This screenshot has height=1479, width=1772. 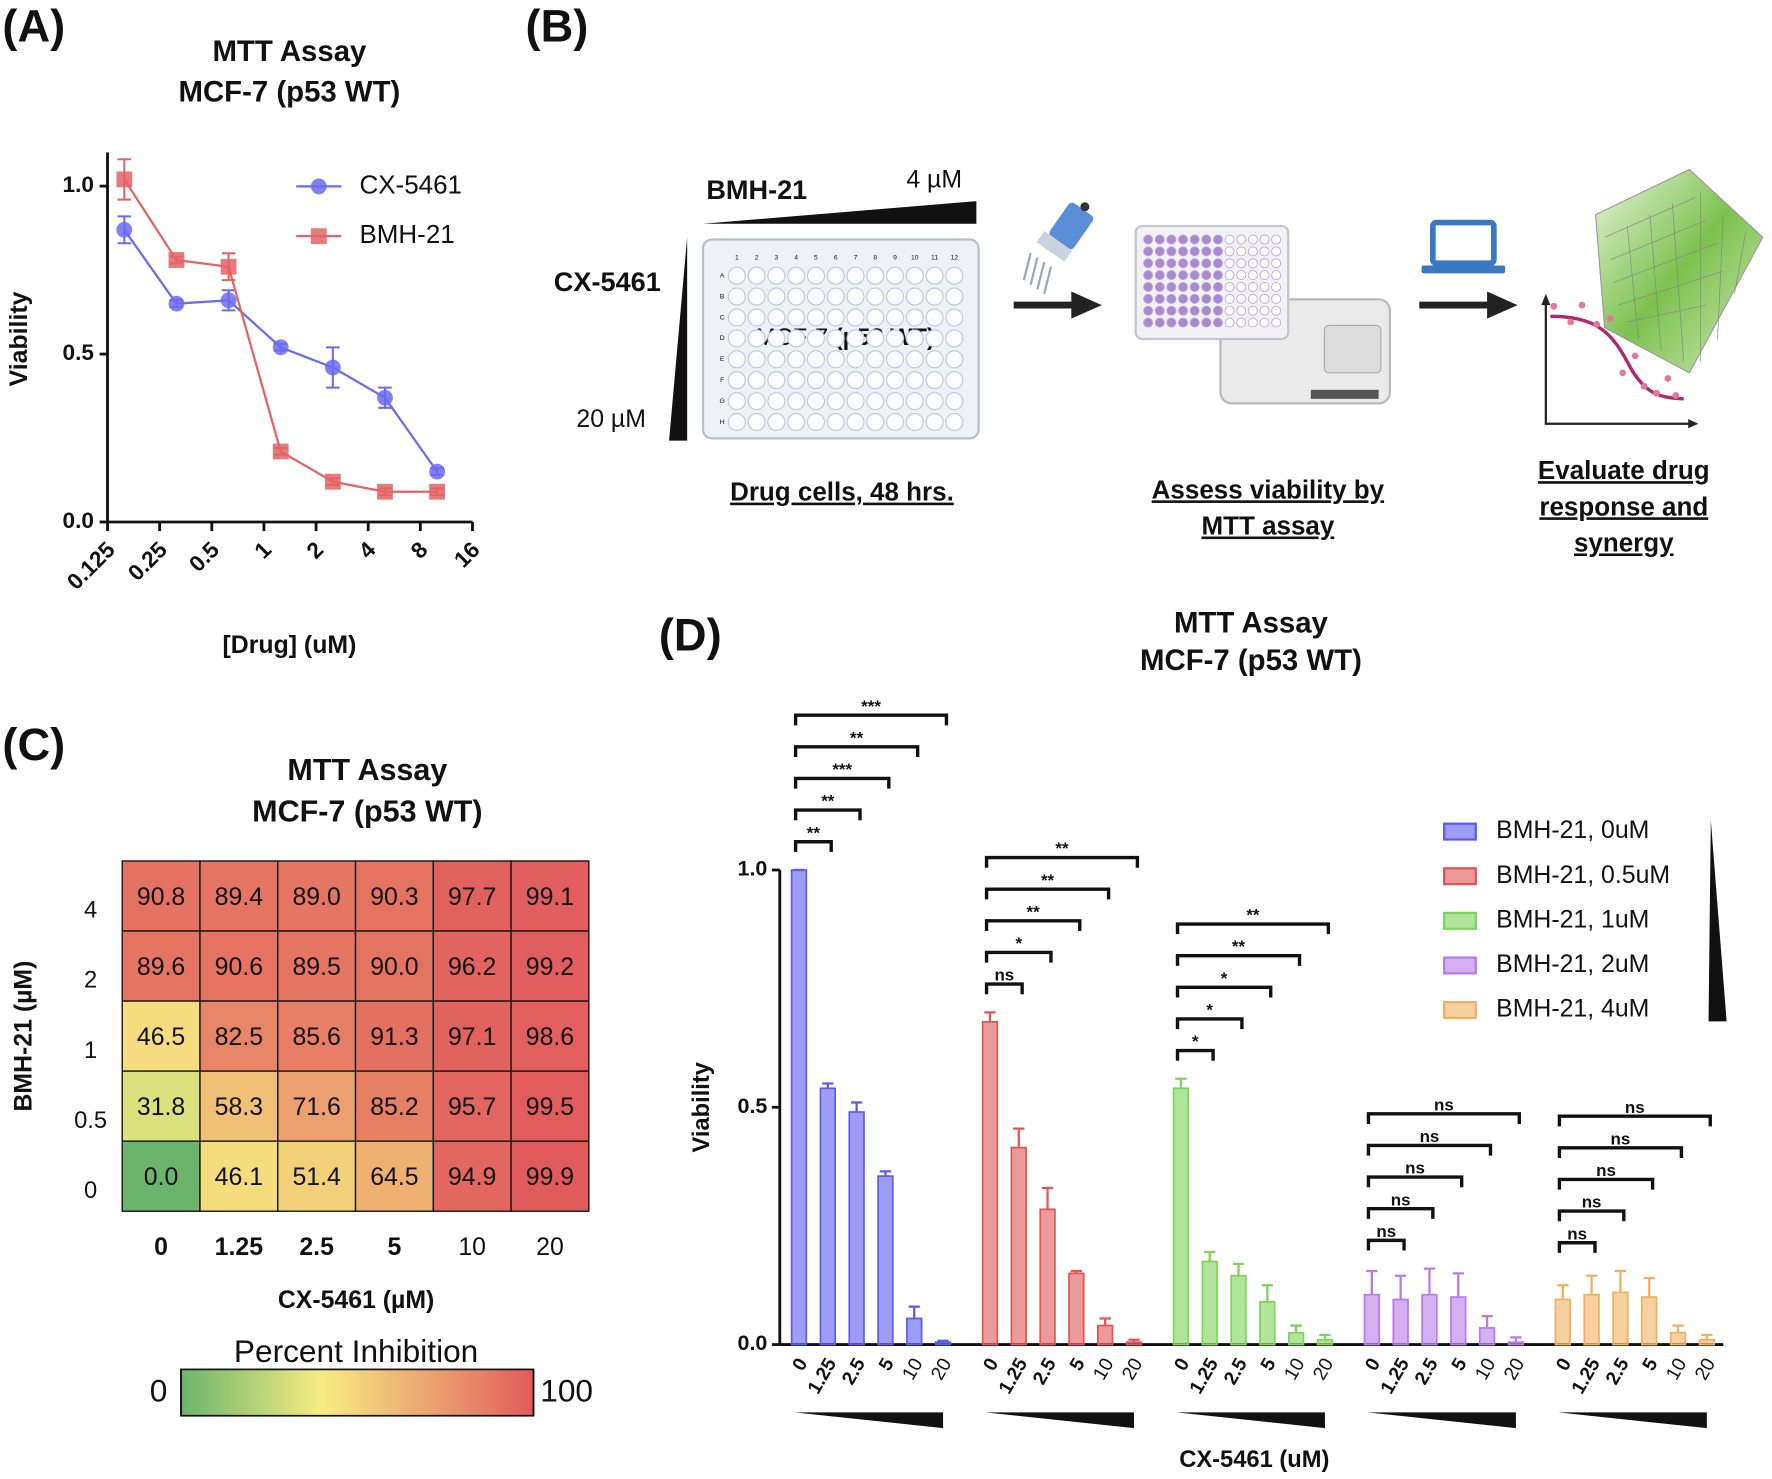 I want to click on dose-wedge, so click(x=1060, y=1420).